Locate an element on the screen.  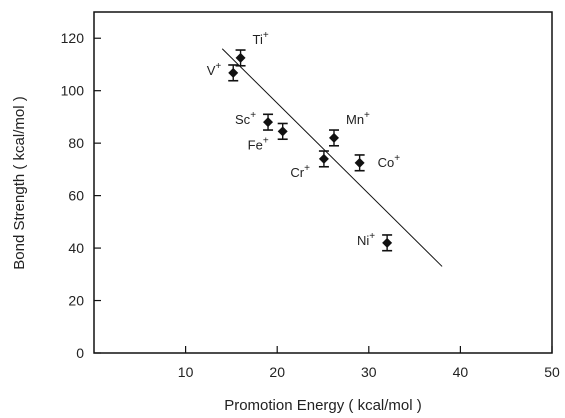
point-label: Fe+ is located at coordinates (258, 143).